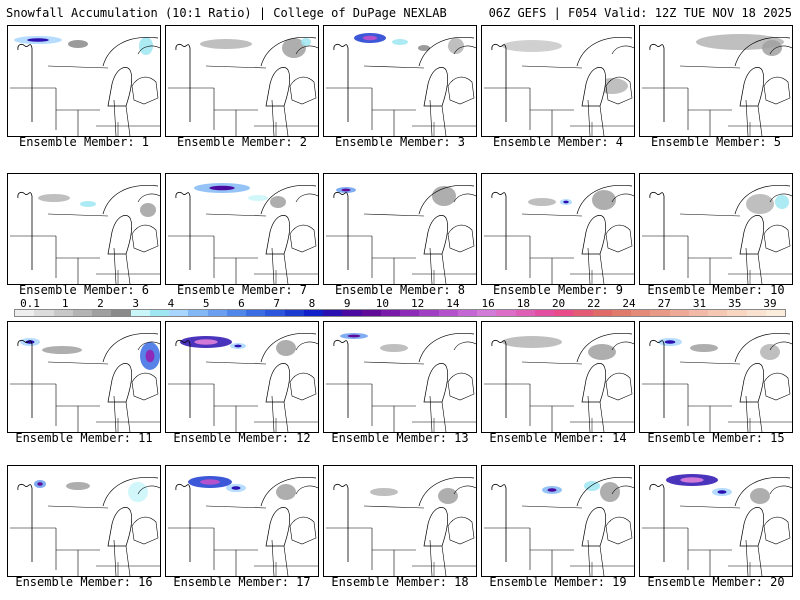  I want to click on ensemble-member-label: Ensemble Member: 7, so click(242, 290).